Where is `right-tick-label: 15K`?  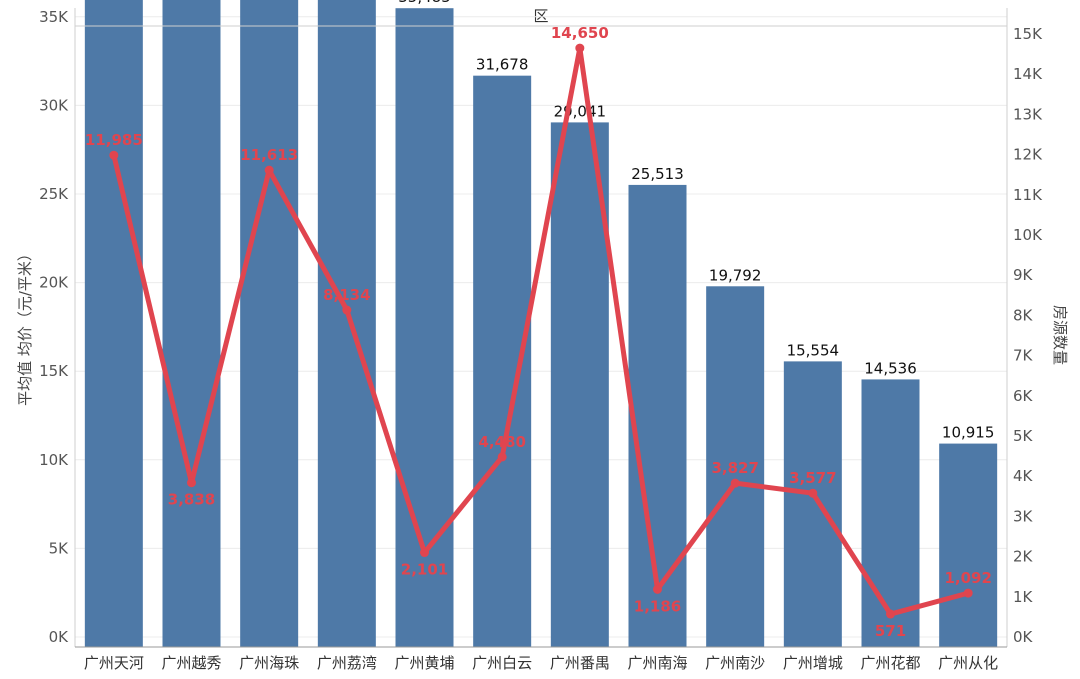 right-tick-label: 15K is located at coordinates (1028, 34).